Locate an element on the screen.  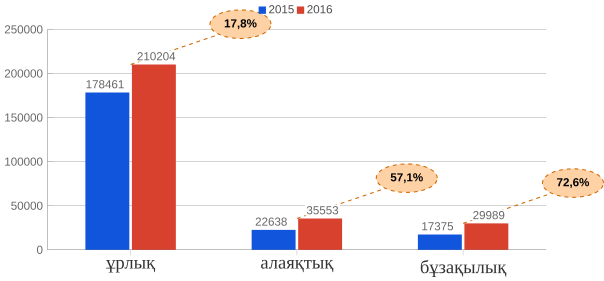
data-label: 17375 is located at coordinates (438, 226).